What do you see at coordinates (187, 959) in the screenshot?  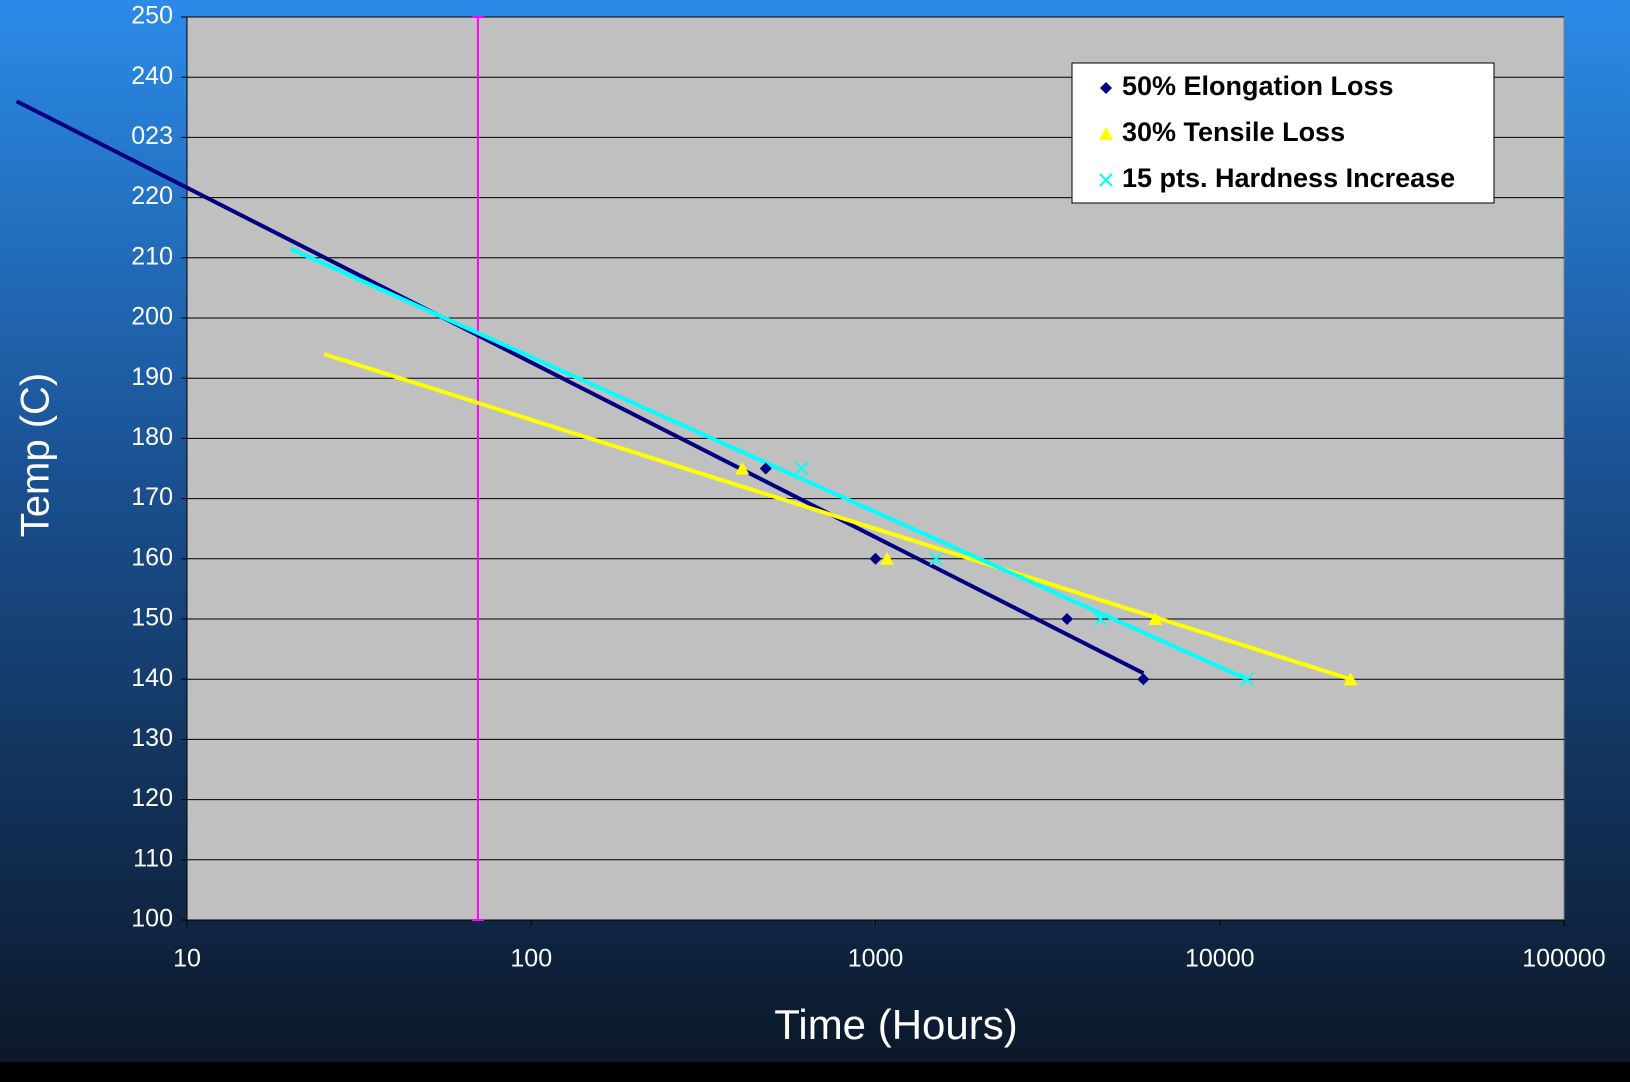 I see `x-tick-label: 10` at bounding box center [187, 959].